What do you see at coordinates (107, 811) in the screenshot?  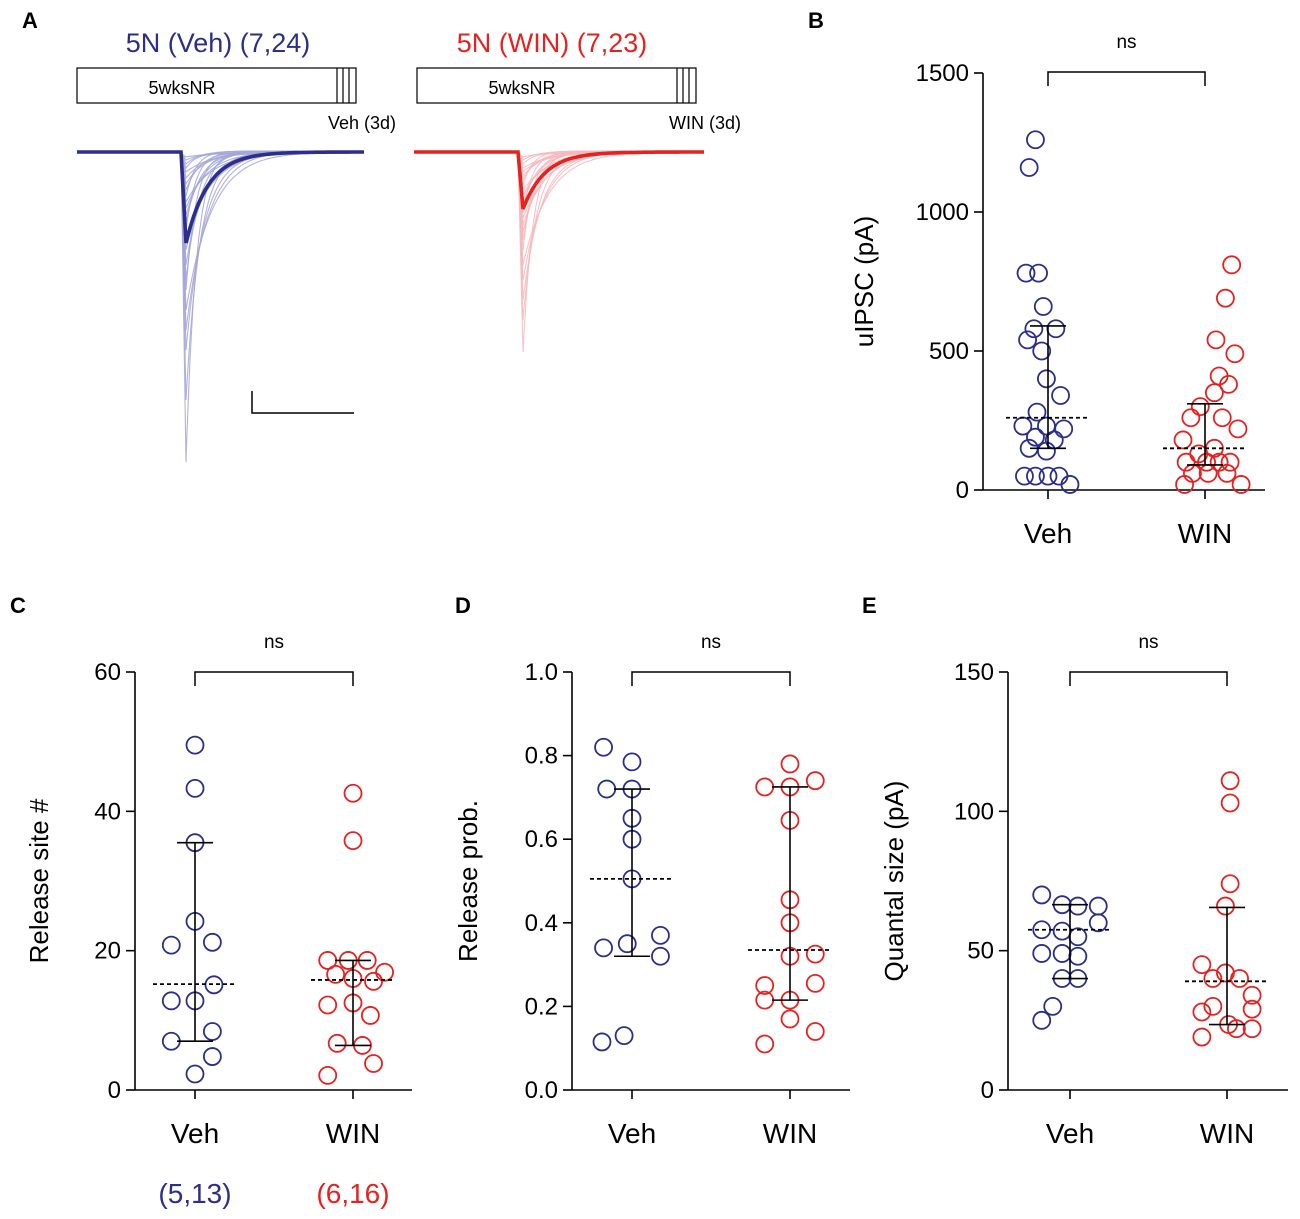 I see `y-tick-label: 40` at bounding box center [107, 811].